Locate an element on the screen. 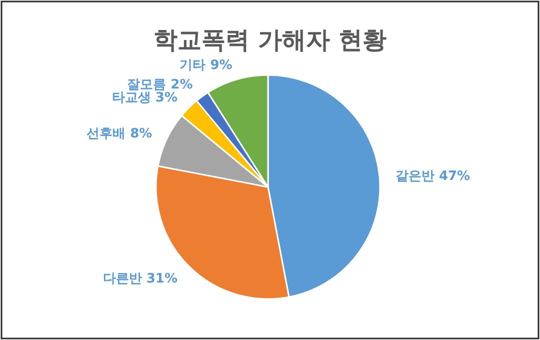 The height and width of the screenshot is (340, 540). chart-title: 학교폭력 가해자 현황 is located at coordinates (270, 40).